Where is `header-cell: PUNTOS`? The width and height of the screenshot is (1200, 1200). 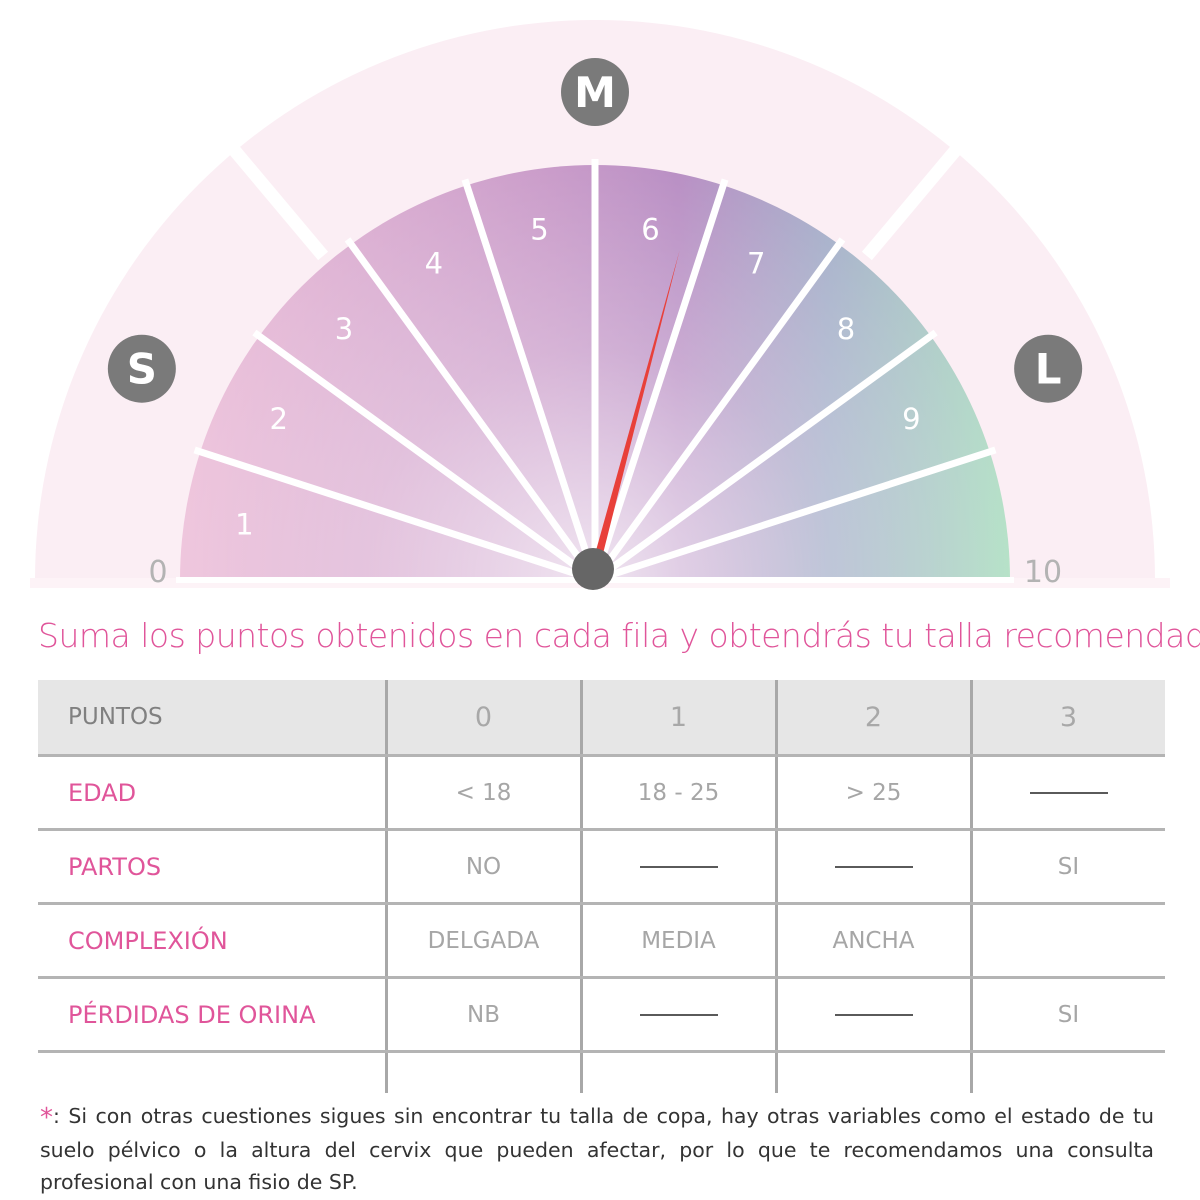 header-cell: PUNTOS is located at coordinates (212, 718).